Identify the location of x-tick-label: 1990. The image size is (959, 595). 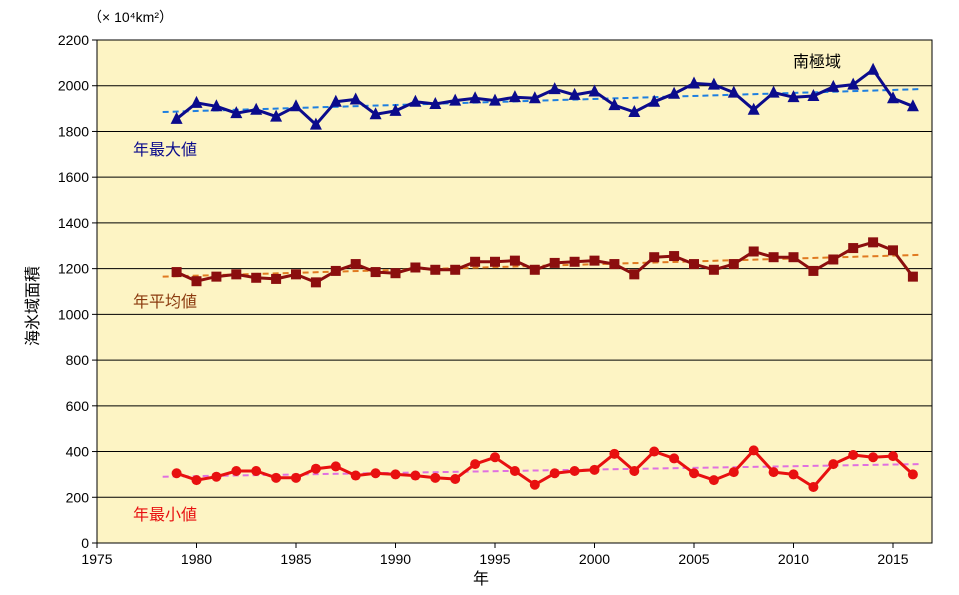
(395, 559).